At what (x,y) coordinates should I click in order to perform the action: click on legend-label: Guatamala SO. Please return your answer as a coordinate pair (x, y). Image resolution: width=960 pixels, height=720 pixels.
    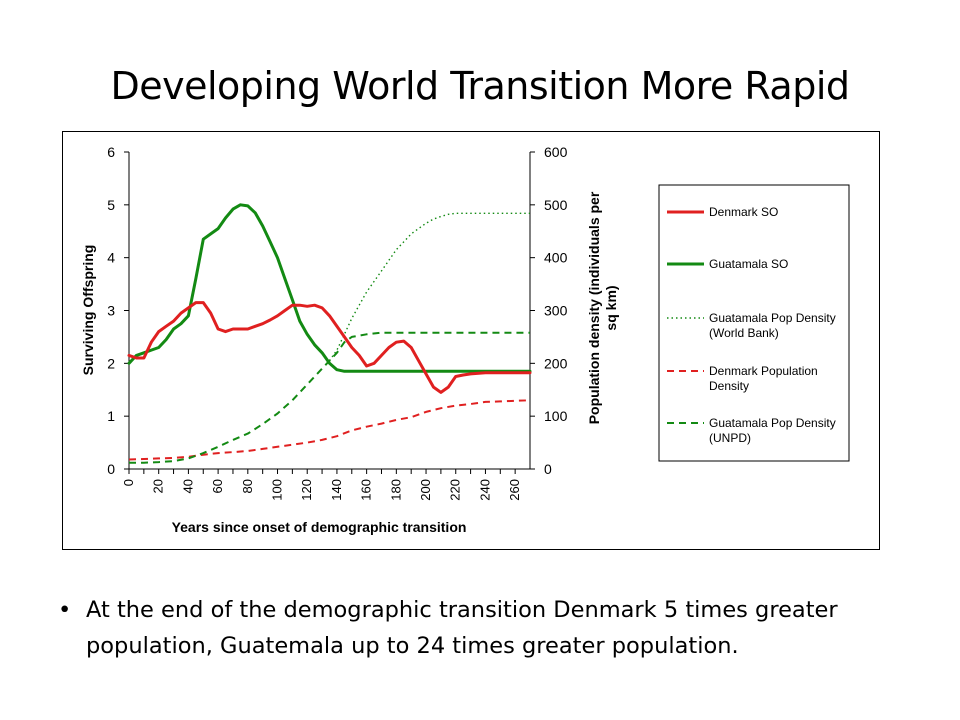
    Looking at the image, I should click on (748, 264).